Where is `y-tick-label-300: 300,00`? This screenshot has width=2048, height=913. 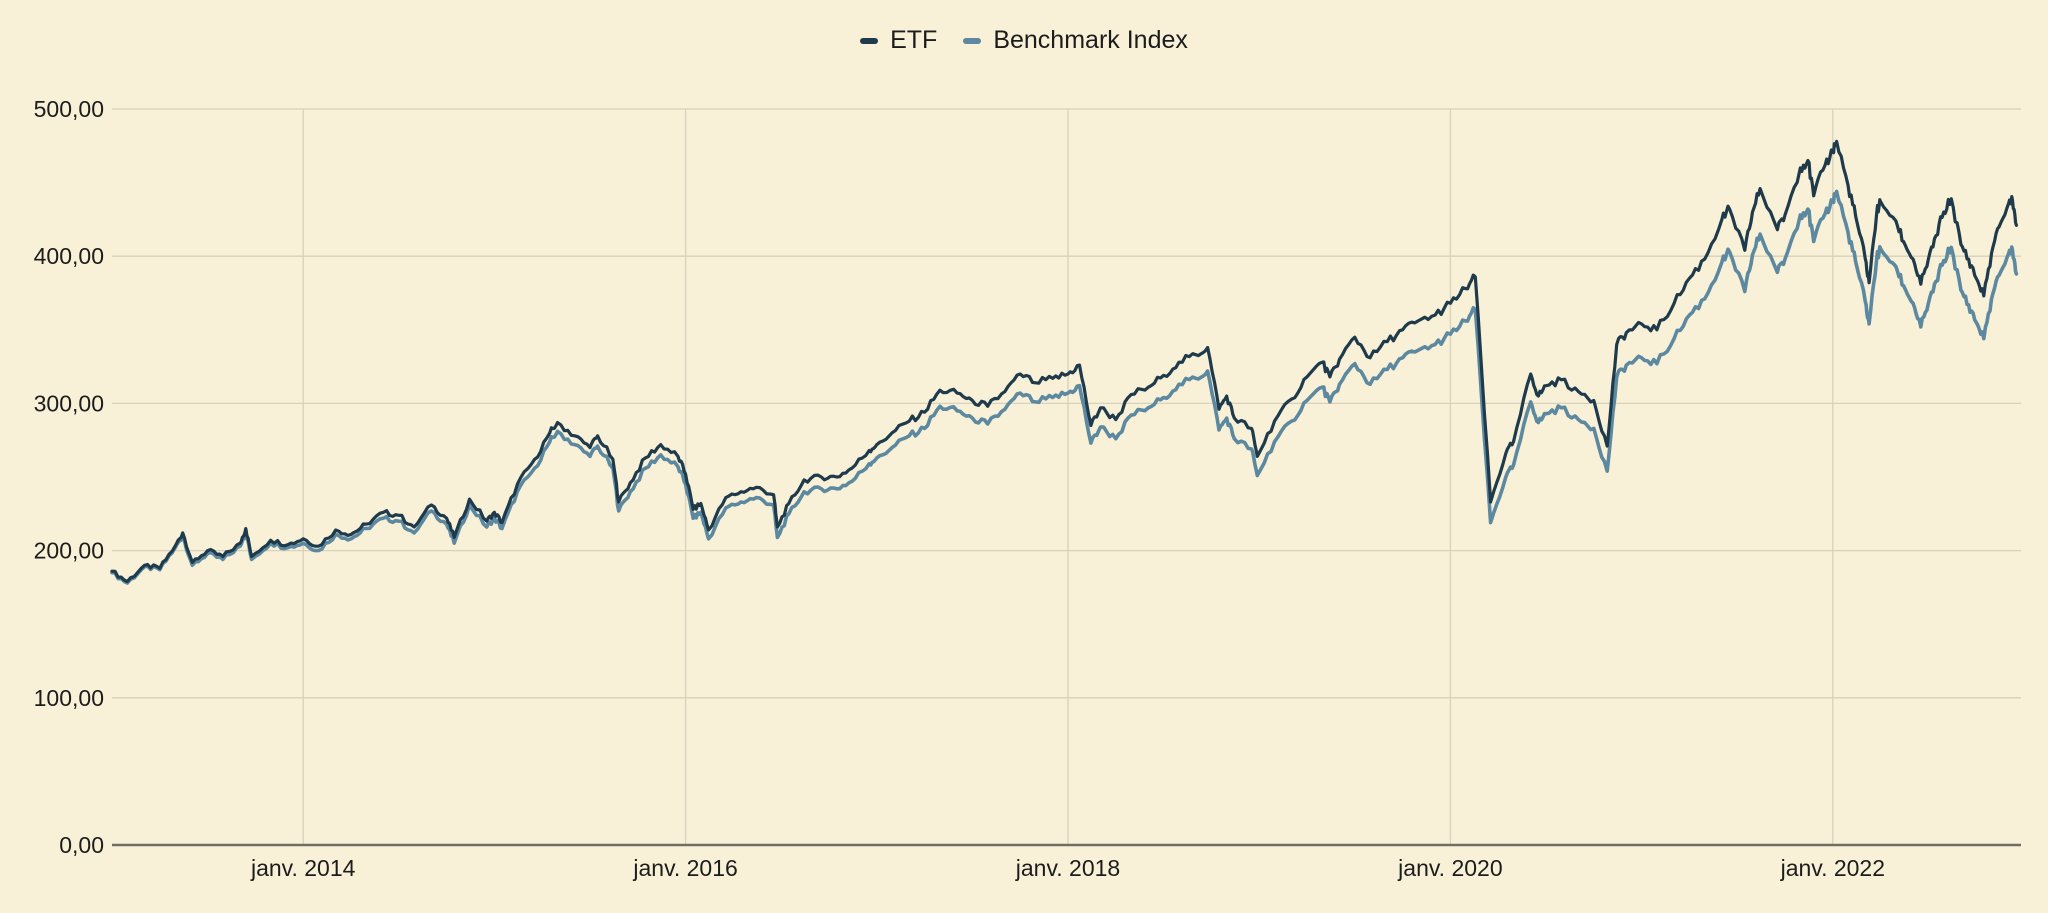 y-tick-label-300: 300,00 is located at coordinates (69, 403).